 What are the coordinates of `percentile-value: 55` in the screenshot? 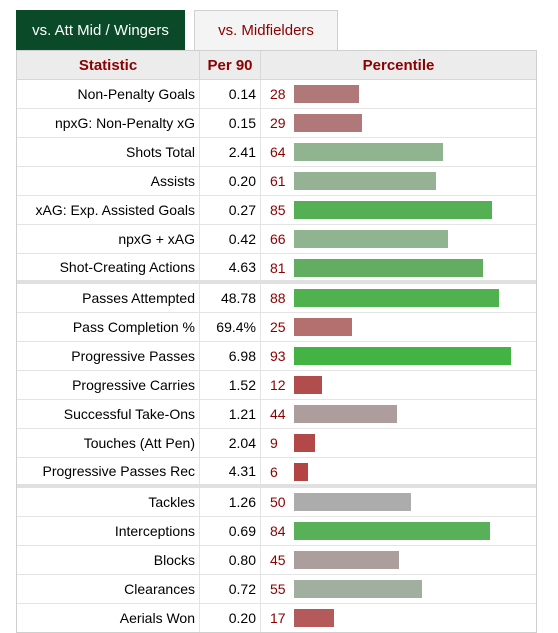 It's located at (278, 589).